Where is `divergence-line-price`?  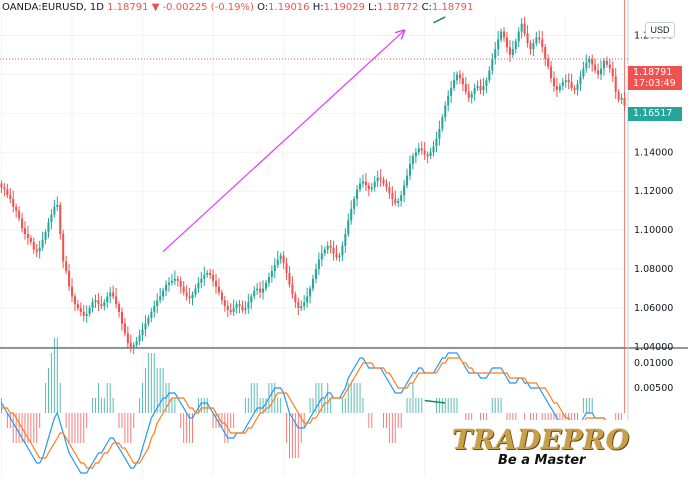
divergence-line-price is located at coordinates (439, 20).